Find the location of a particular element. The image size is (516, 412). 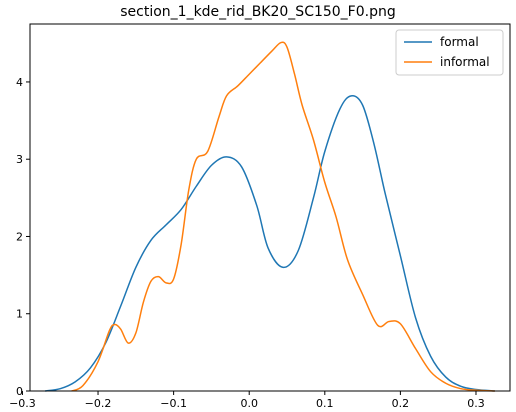

x-axis: −0.3 −0.2 −0.1 0.0 0.1 0.2 0.3 is located at coordinates (247, 400).